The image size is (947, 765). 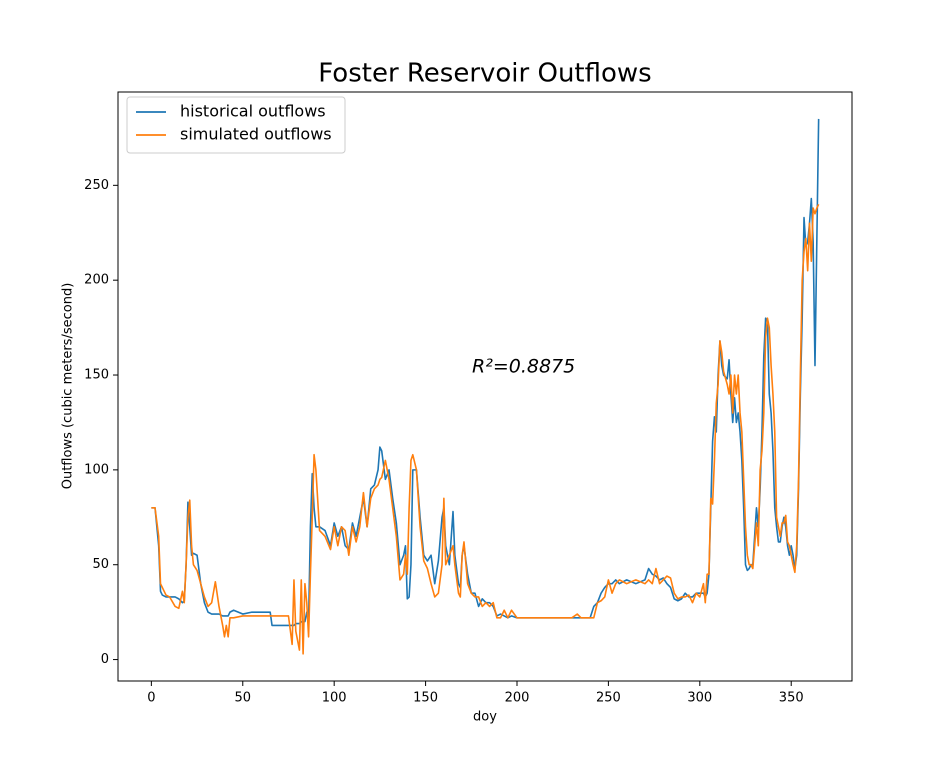 What do you see at coordinates (608, 698) in the screenshot?
I see `x-tick-label: 250` at bounding box center [608, 698].